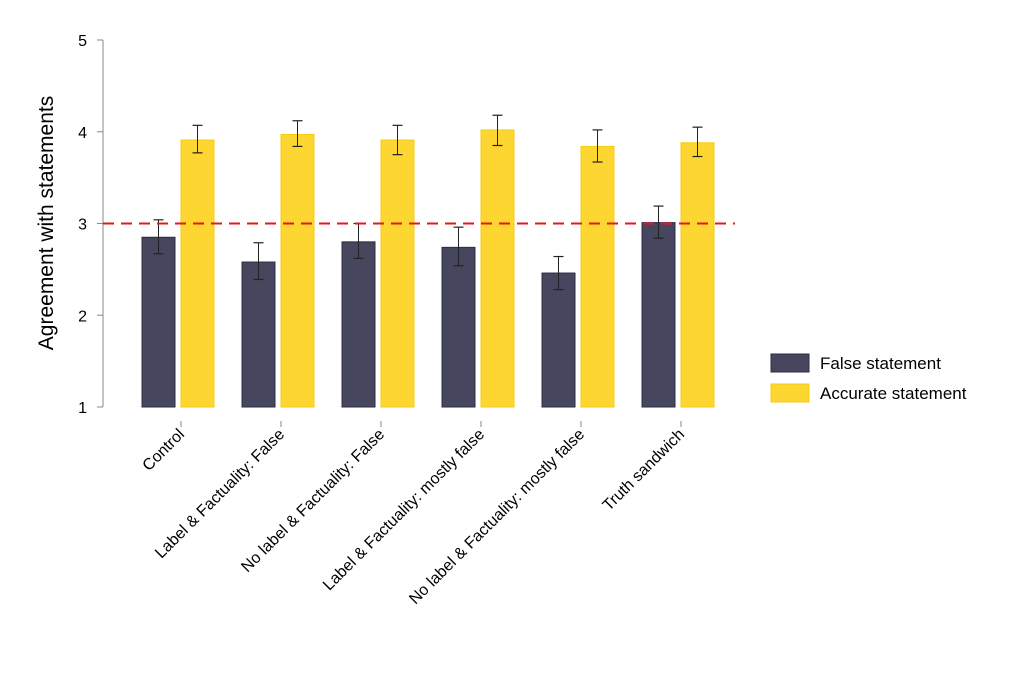 The height and width of the screenshot is (696, 1036). I want to click on legend: False statement Accurate statement, so click(868, 378).